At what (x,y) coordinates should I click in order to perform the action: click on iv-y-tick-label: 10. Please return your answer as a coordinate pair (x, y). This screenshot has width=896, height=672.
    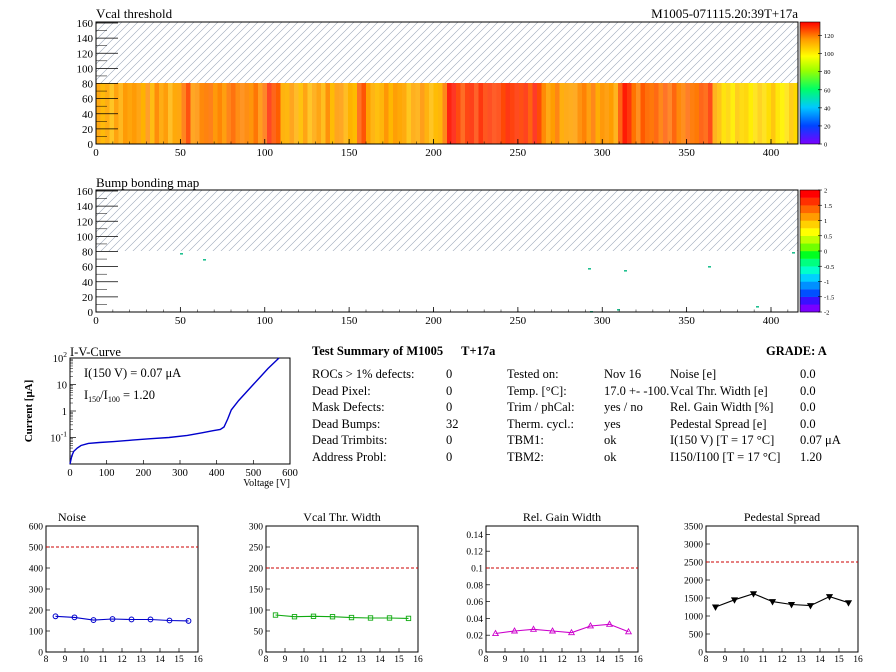
    Looking at the image, I should click on (62, 386).